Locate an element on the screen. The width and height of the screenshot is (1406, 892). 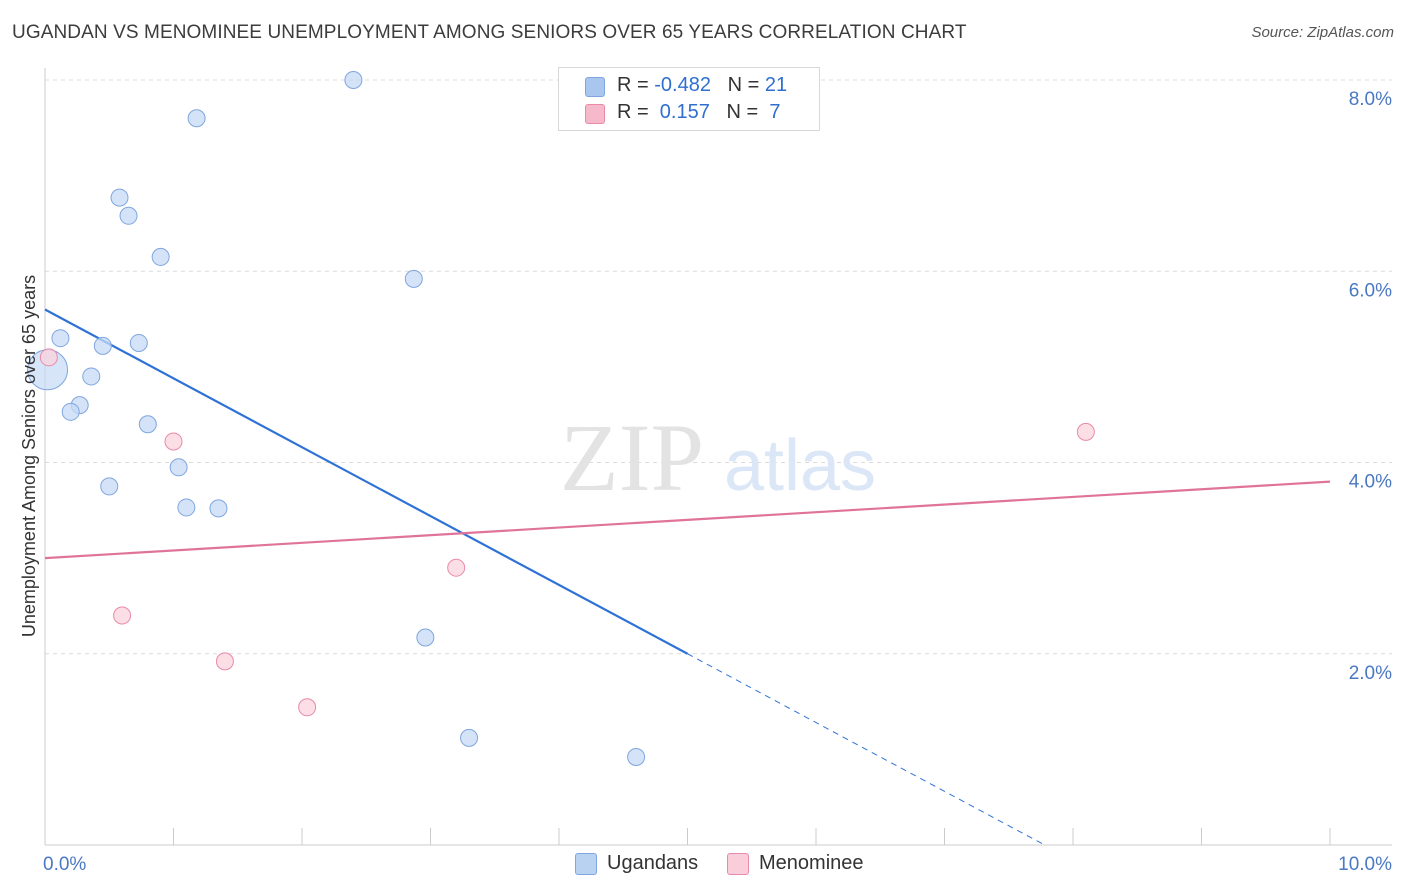
r-value: -0.482 is located at coordinates (682, 85).